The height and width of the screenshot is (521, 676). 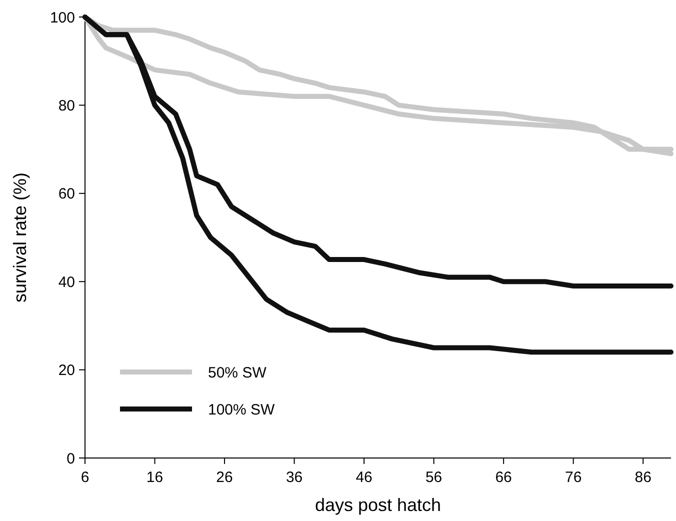 I want to click on x-tick-label: 46, so click(x=364, y=477).